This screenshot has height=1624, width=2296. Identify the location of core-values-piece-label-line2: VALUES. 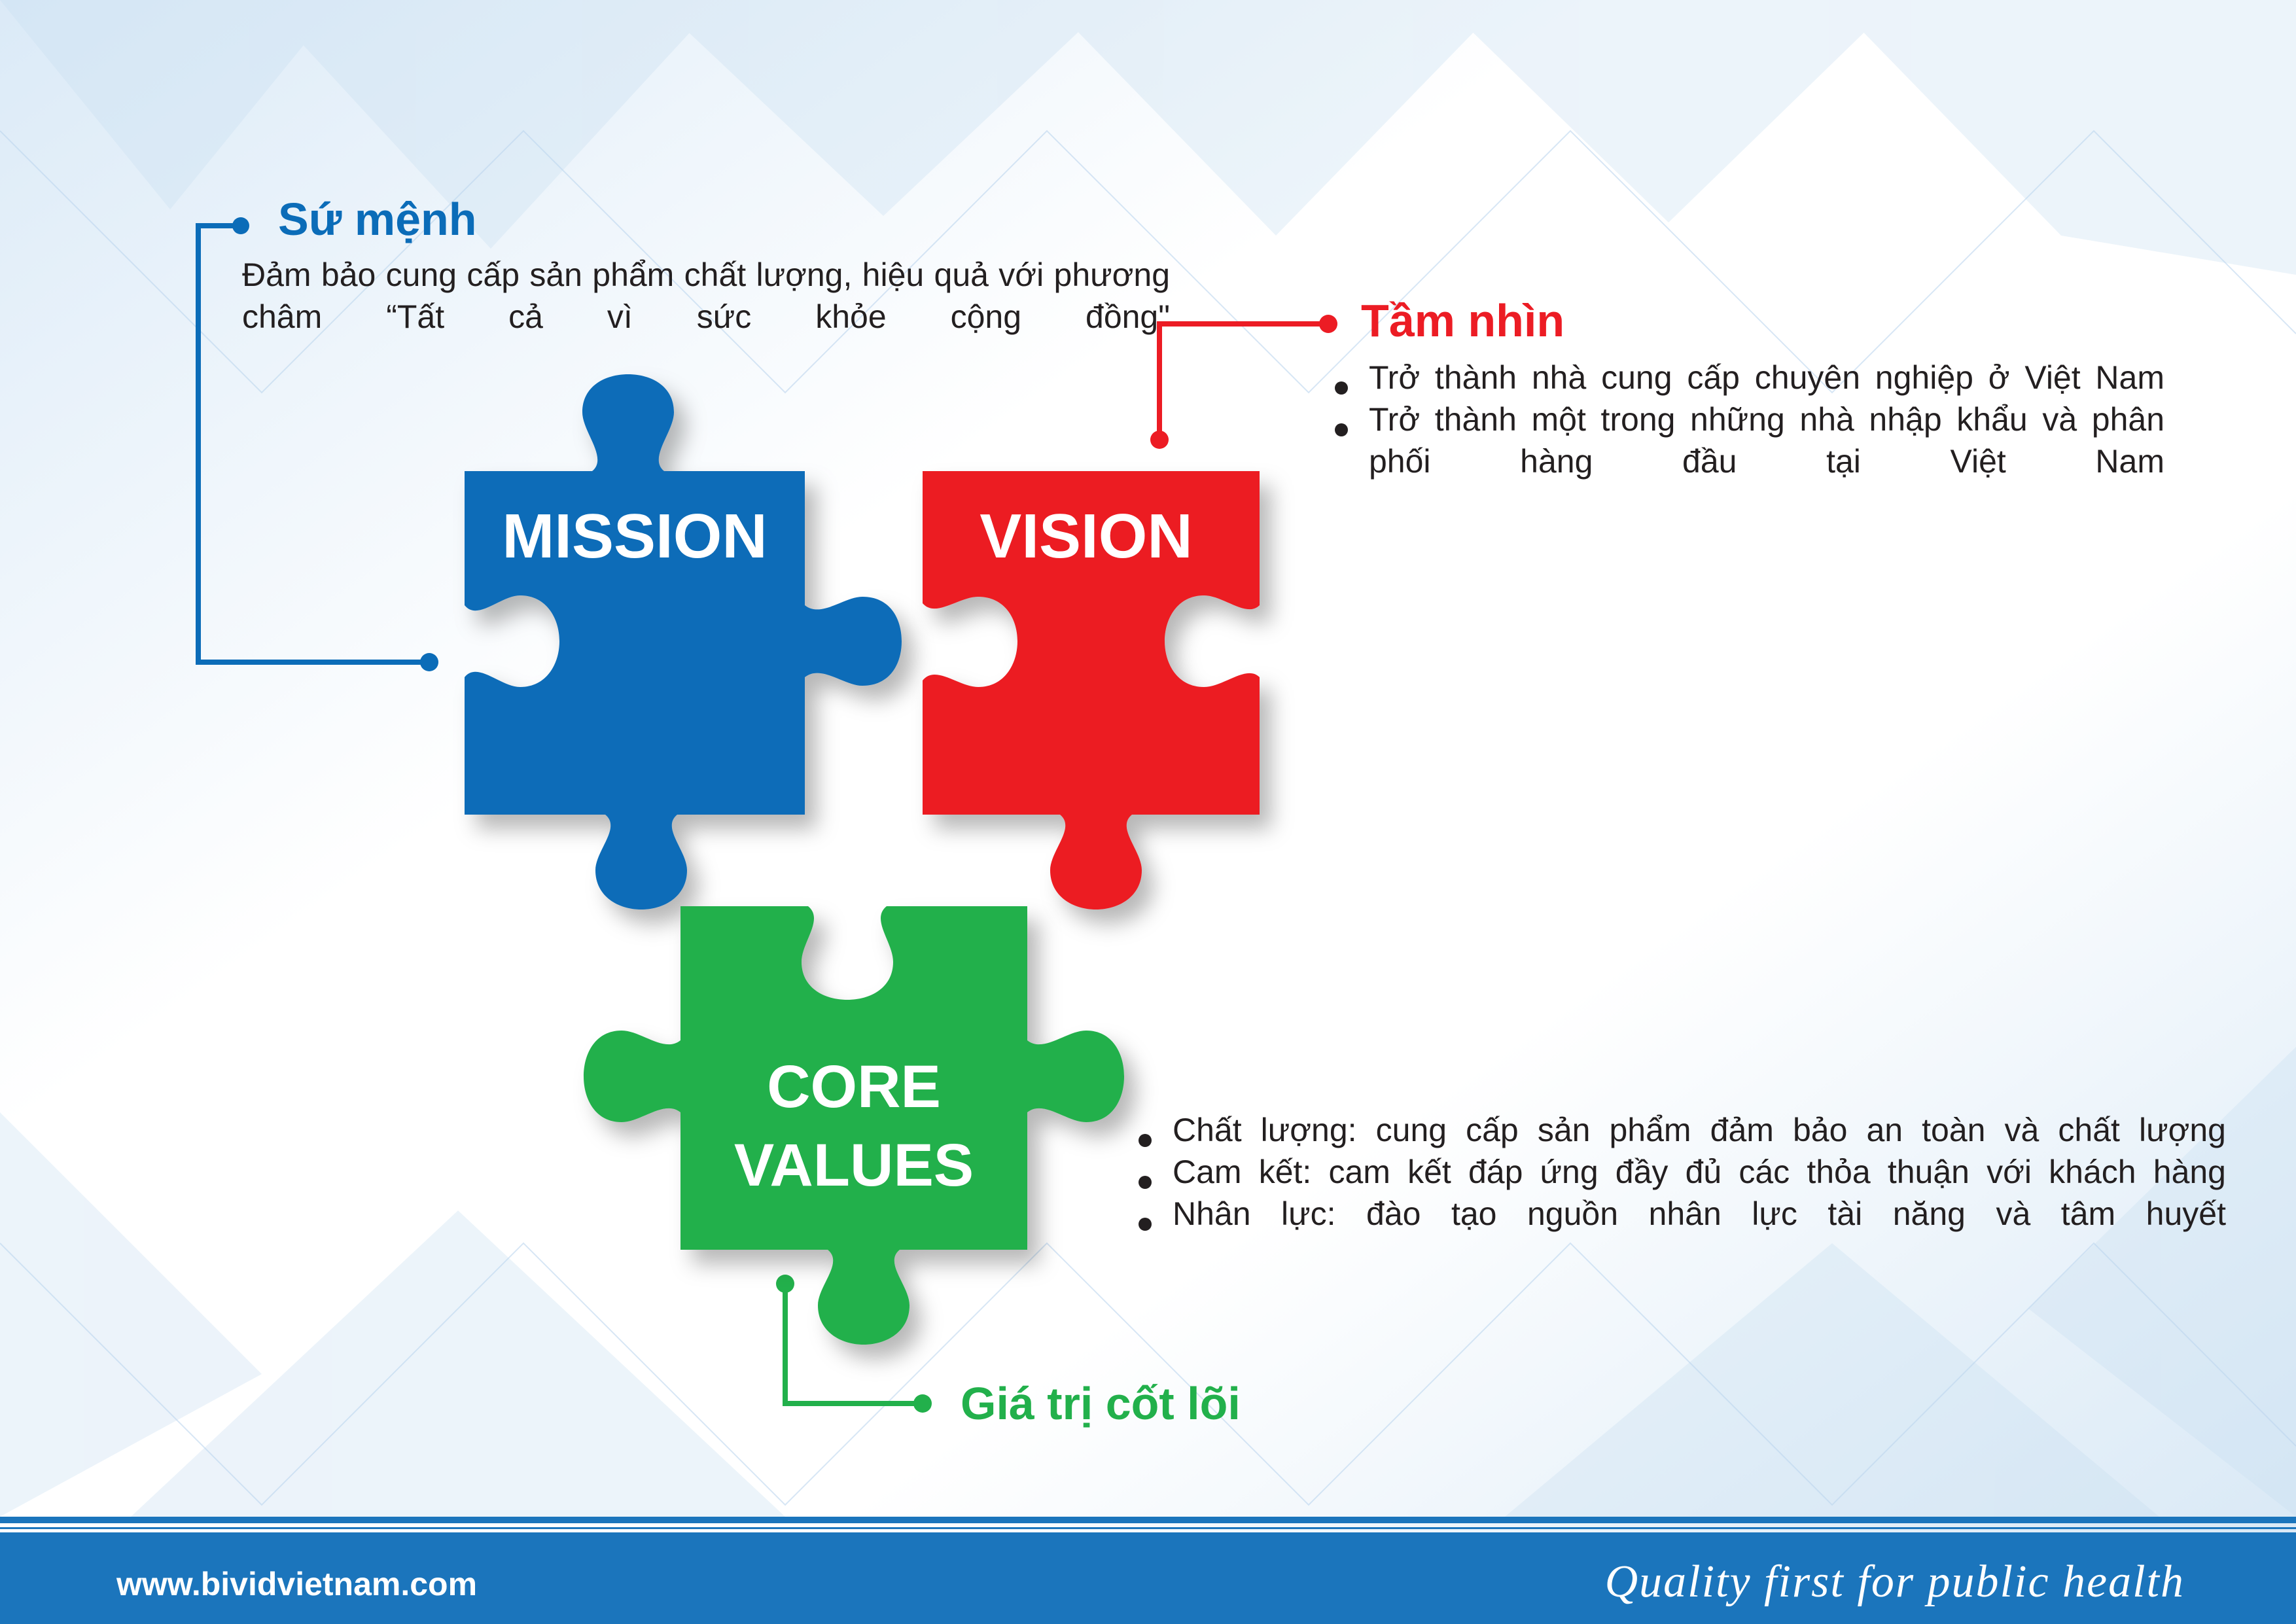
(854, 1165).